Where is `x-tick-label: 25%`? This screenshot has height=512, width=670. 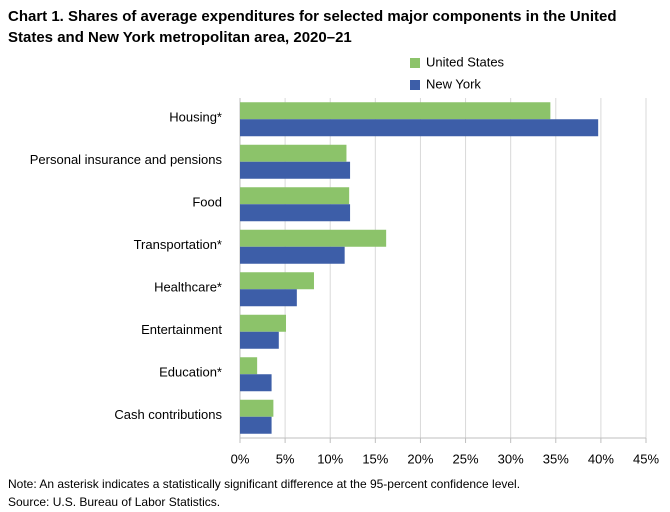 x-tick-label: 25% is located at coordinates (466, 458).